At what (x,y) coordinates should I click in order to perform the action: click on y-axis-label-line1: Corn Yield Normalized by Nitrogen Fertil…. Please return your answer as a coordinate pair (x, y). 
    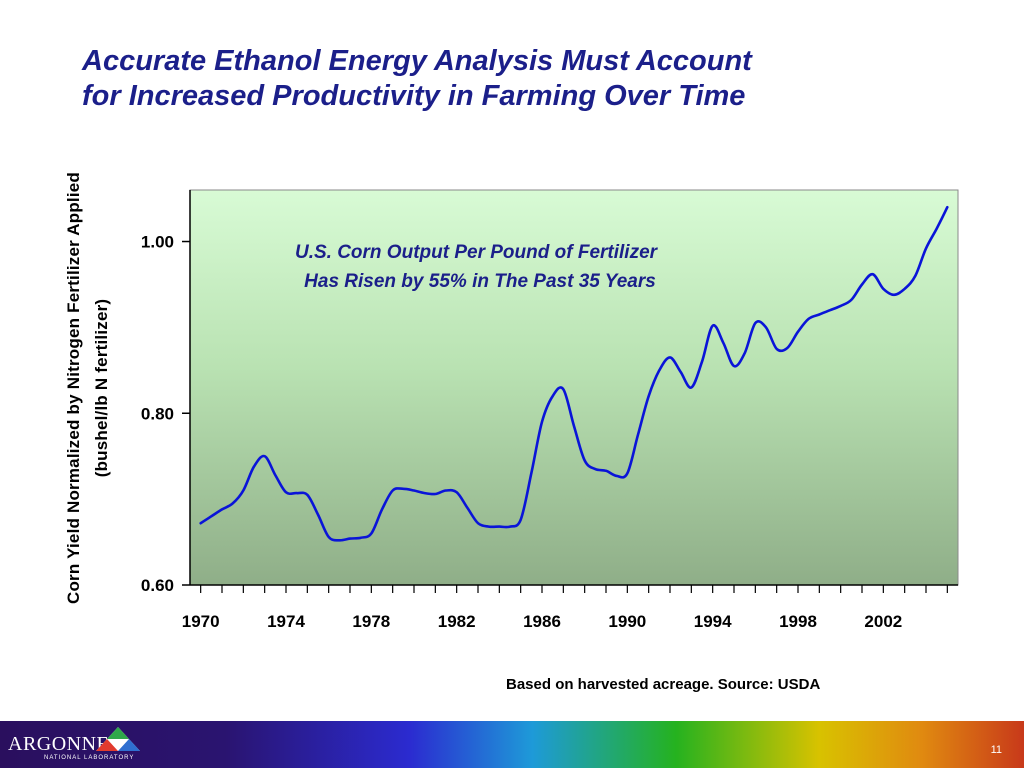
    Looking at the image, I should click on (73, 388).